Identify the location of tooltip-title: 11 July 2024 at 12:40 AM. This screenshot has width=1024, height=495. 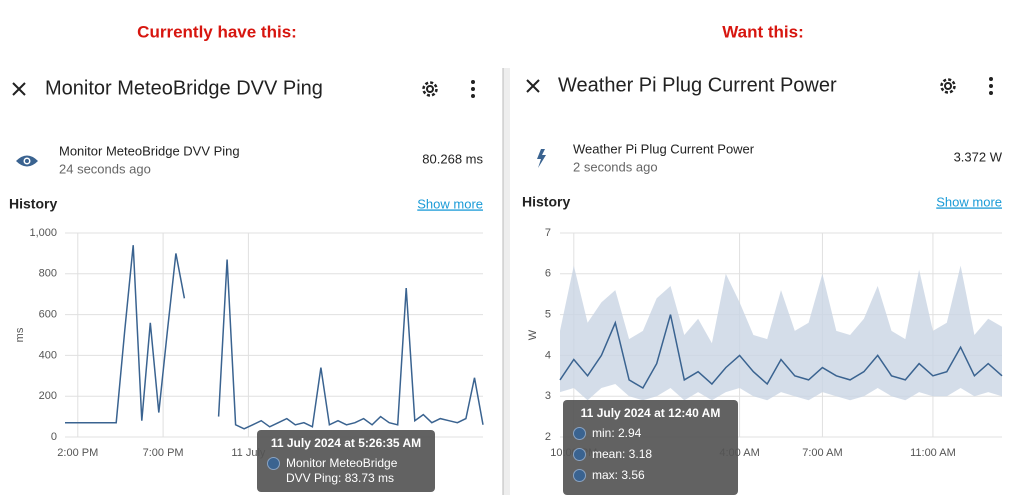
(650, 413).